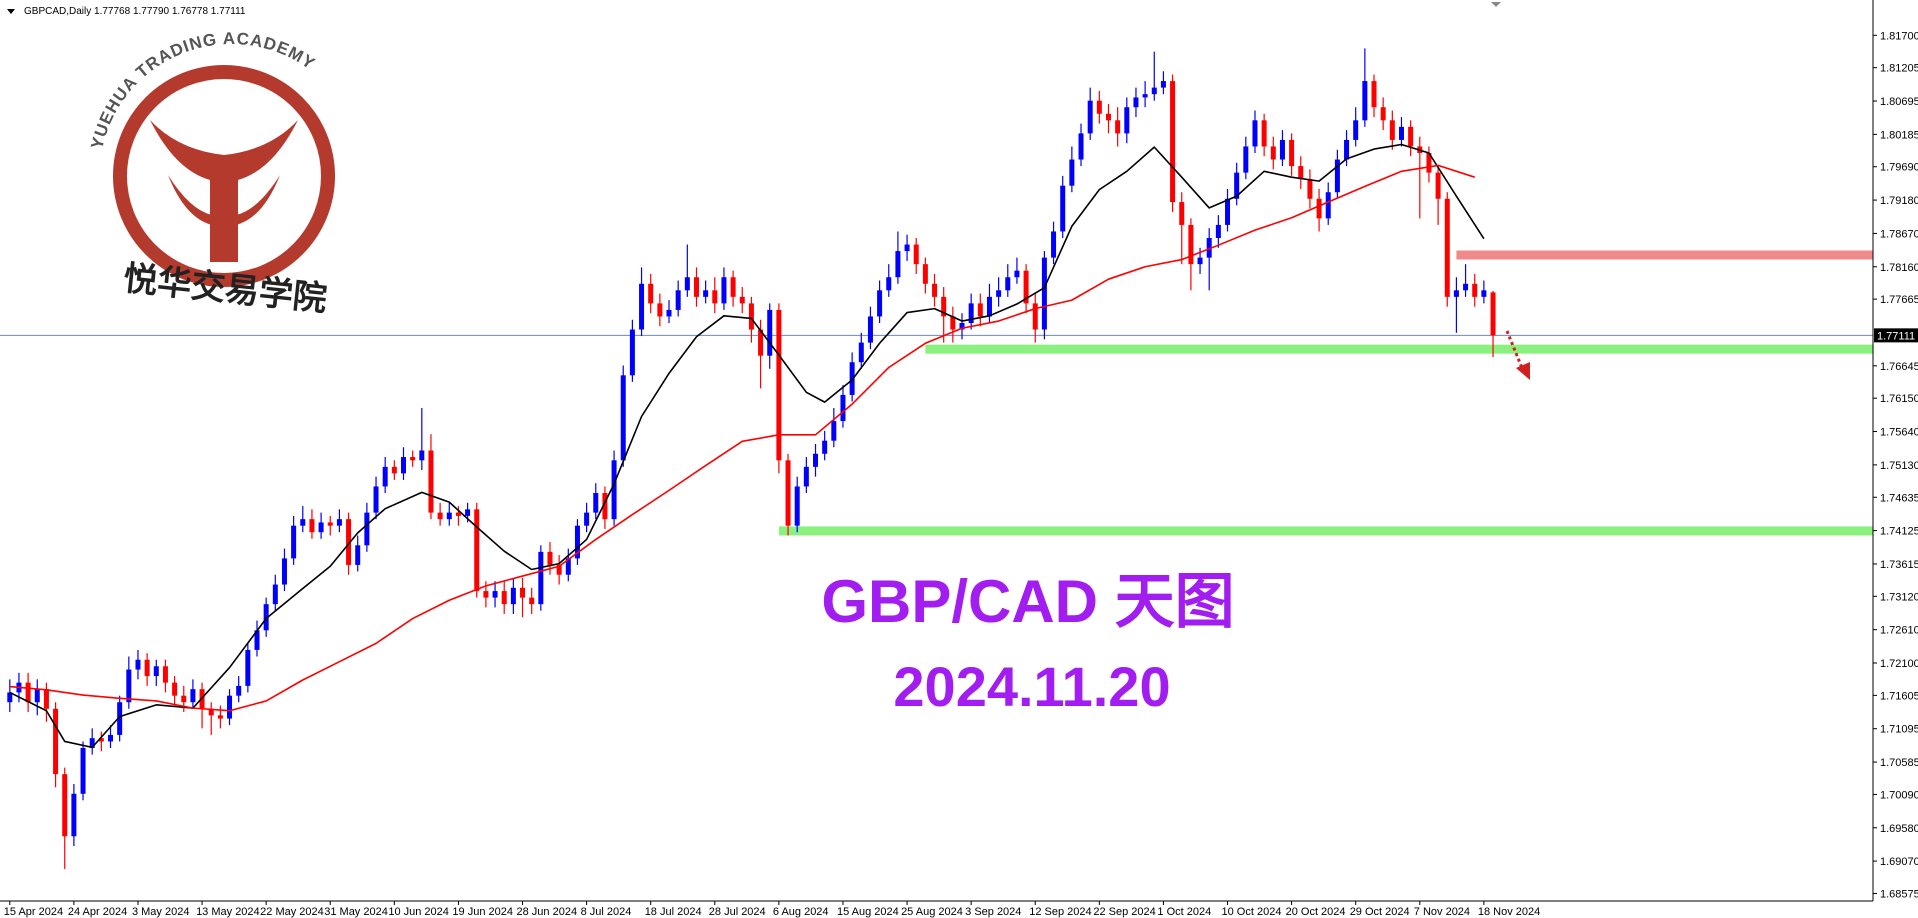 The image size is (1918, 918). Describe the element at coordinates (1899, 433) in the screenshot. I see `y-tick-label: 1.75640` at that location.